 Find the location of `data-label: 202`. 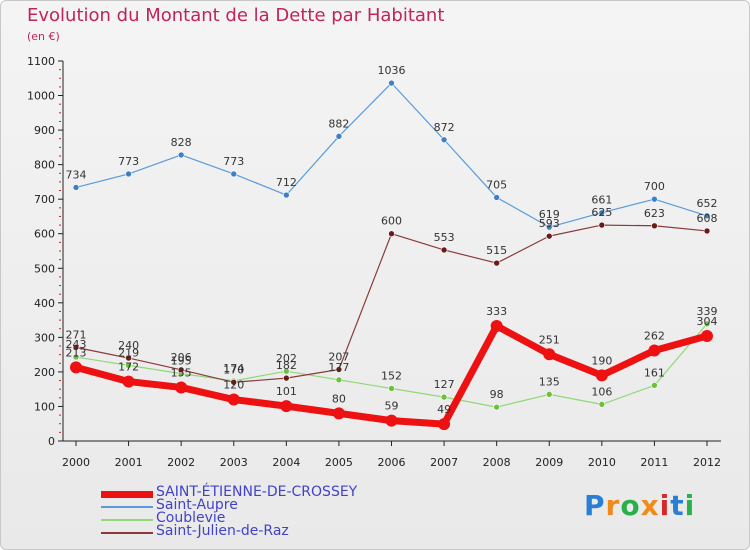

data-label: 202 is located at coordinates (286, 358).